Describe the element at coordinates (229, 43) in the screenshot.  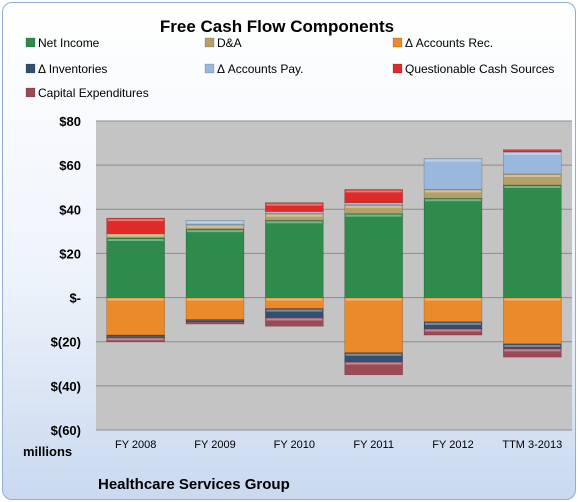
I see `legend-label: D&A` at that location.